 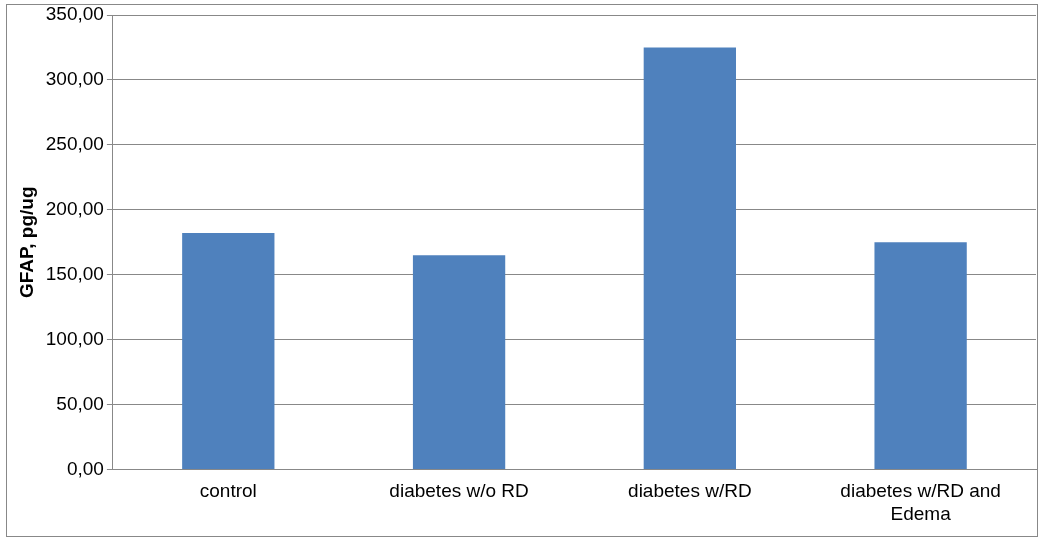 I want to click on y-tick-label: 300,00, so click(x=74, y=79).